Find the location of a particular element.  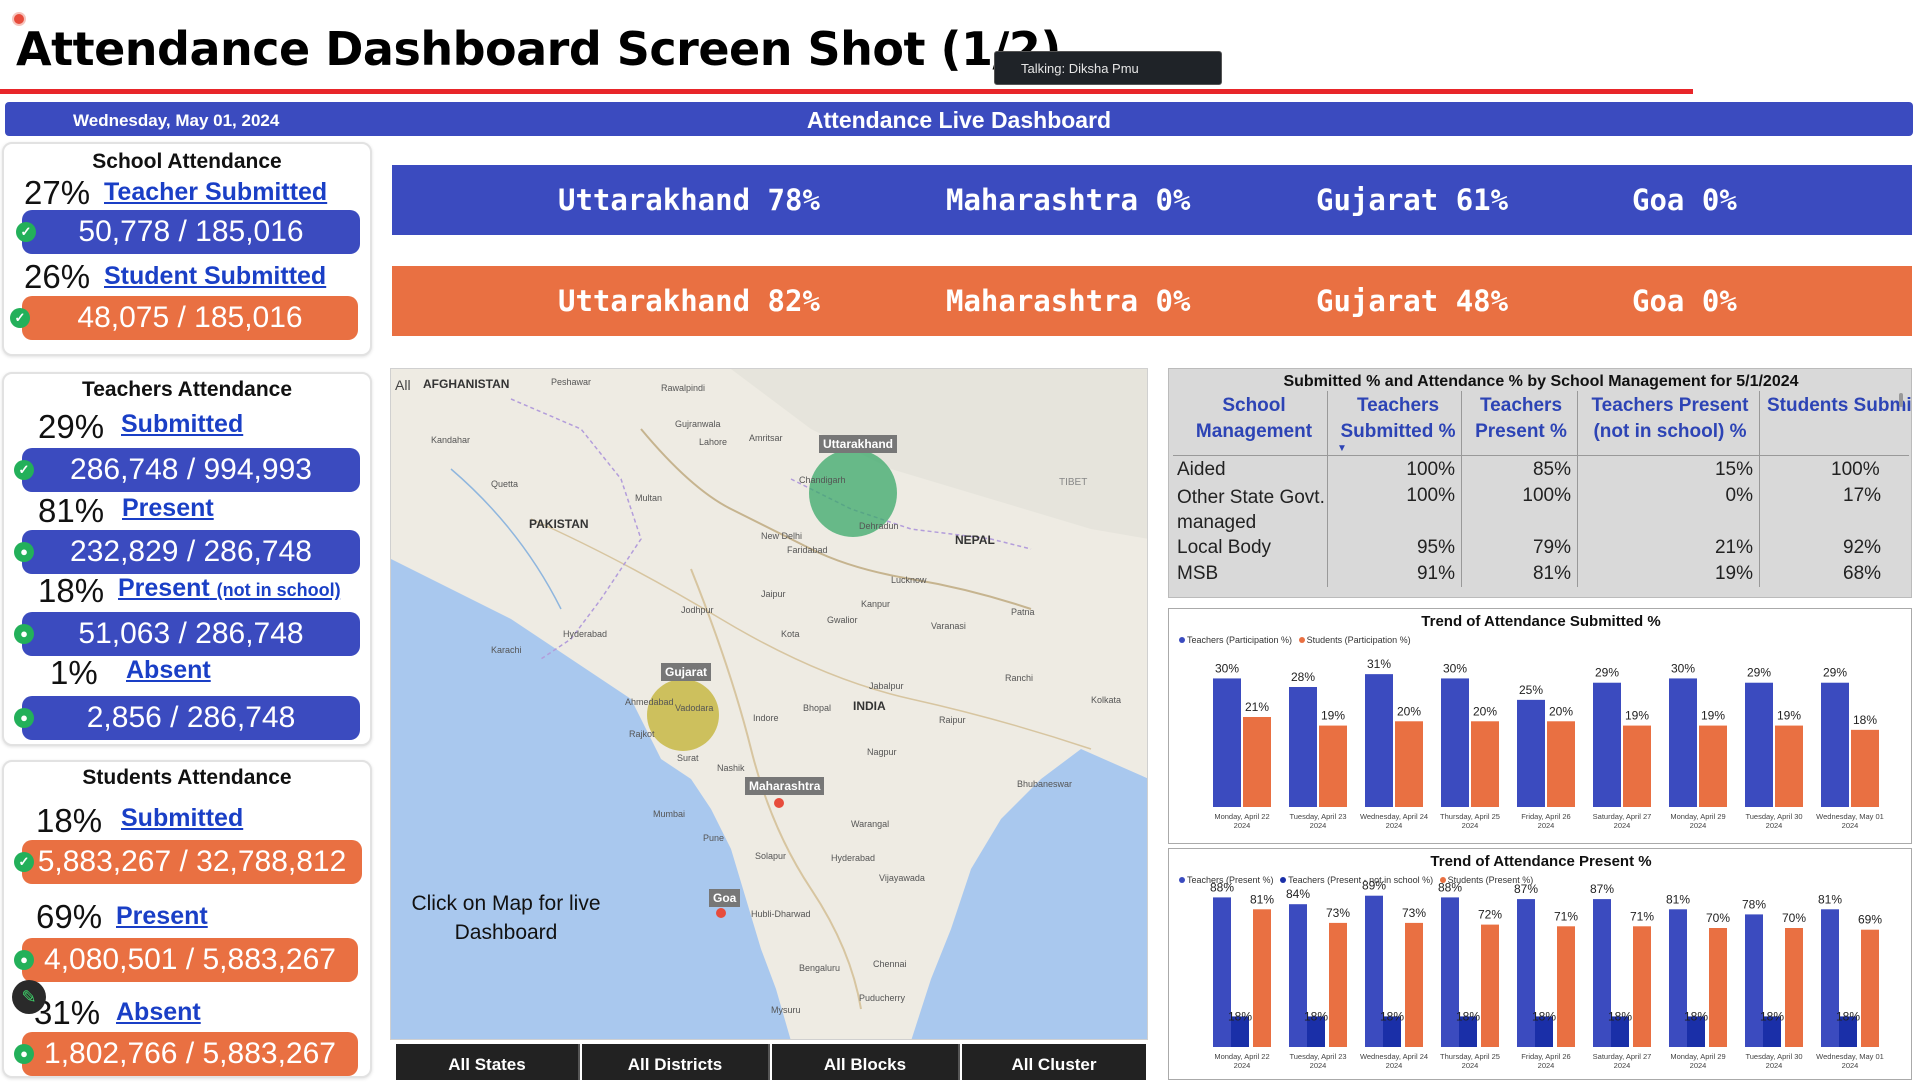

state-uttarakhand-students: Uttarakhand 82% is located at coordinates (689, 301).